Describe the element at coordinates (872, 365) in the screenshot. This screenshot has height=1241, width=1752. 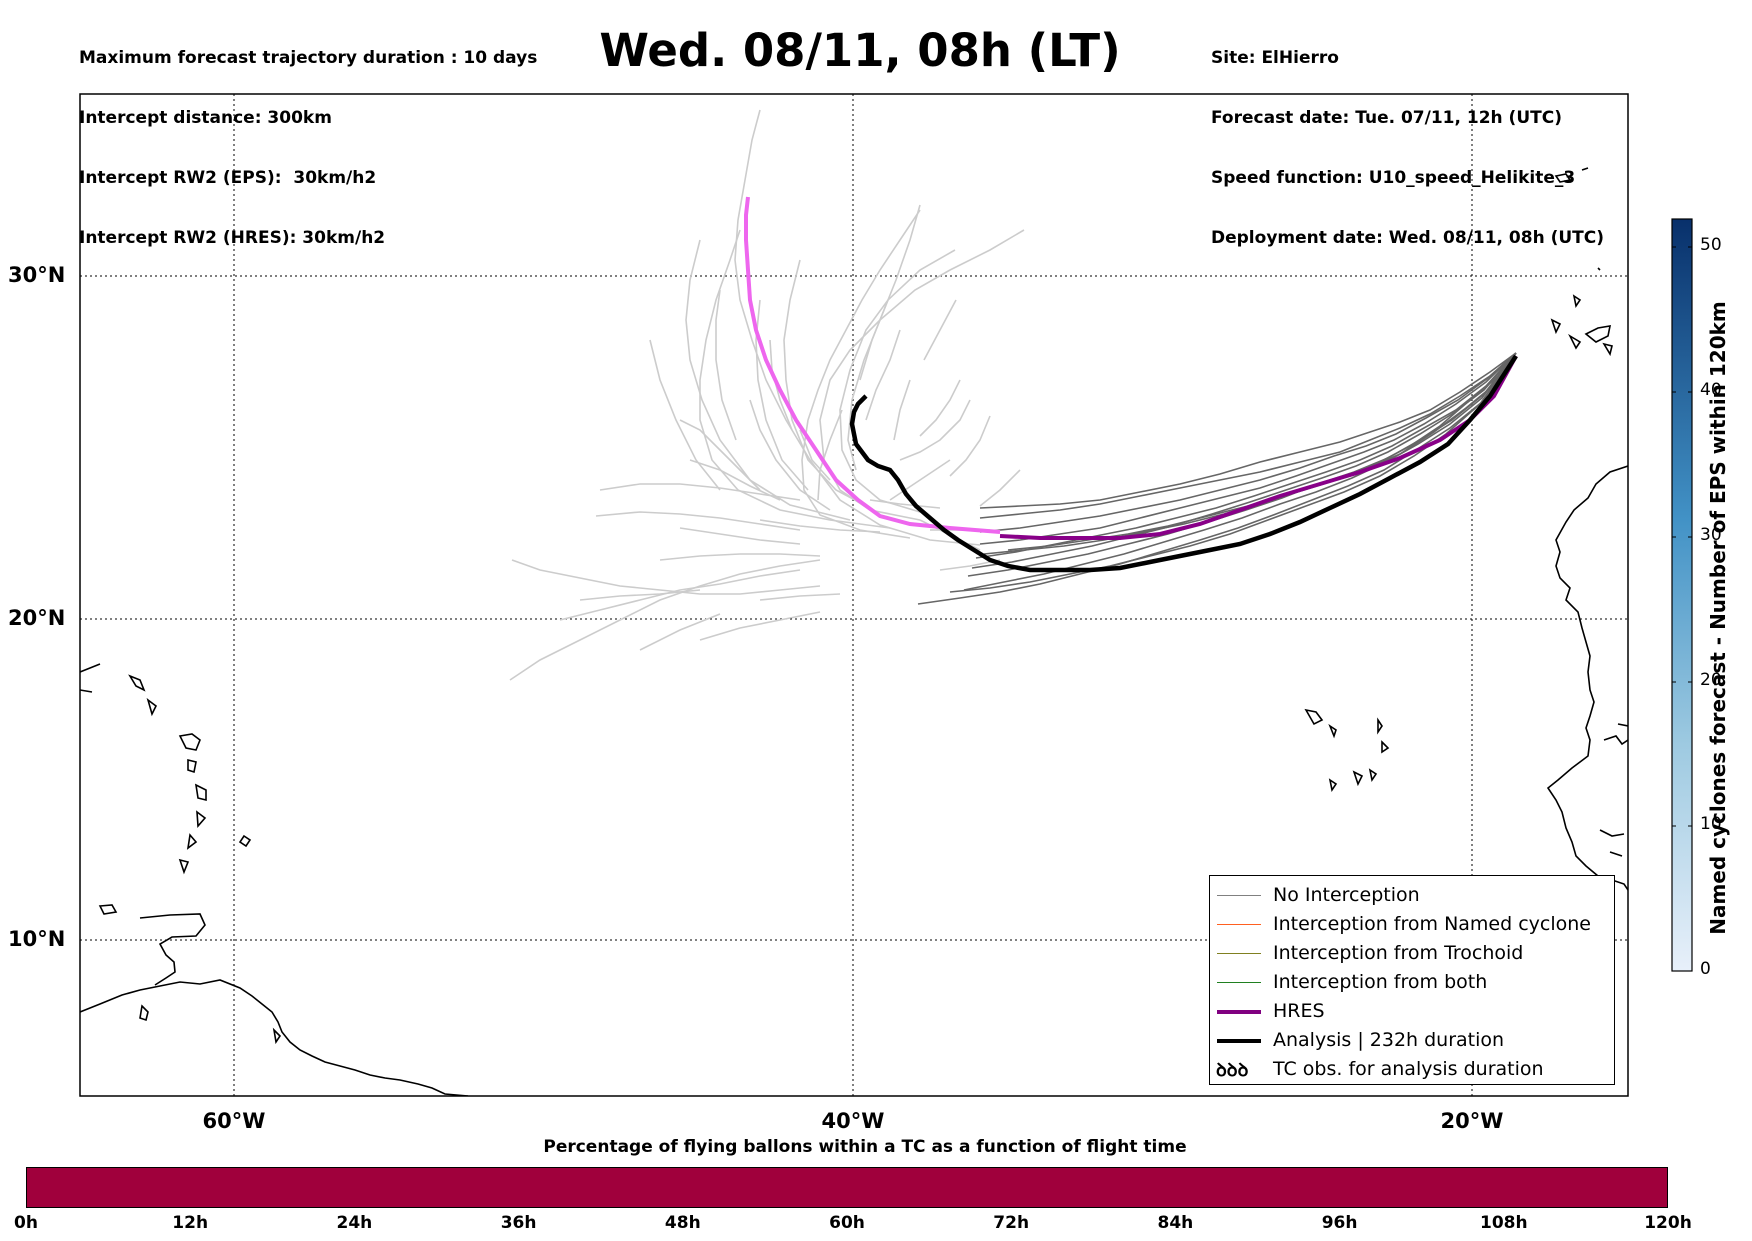
I see `hres-trajectory-early` at that location.